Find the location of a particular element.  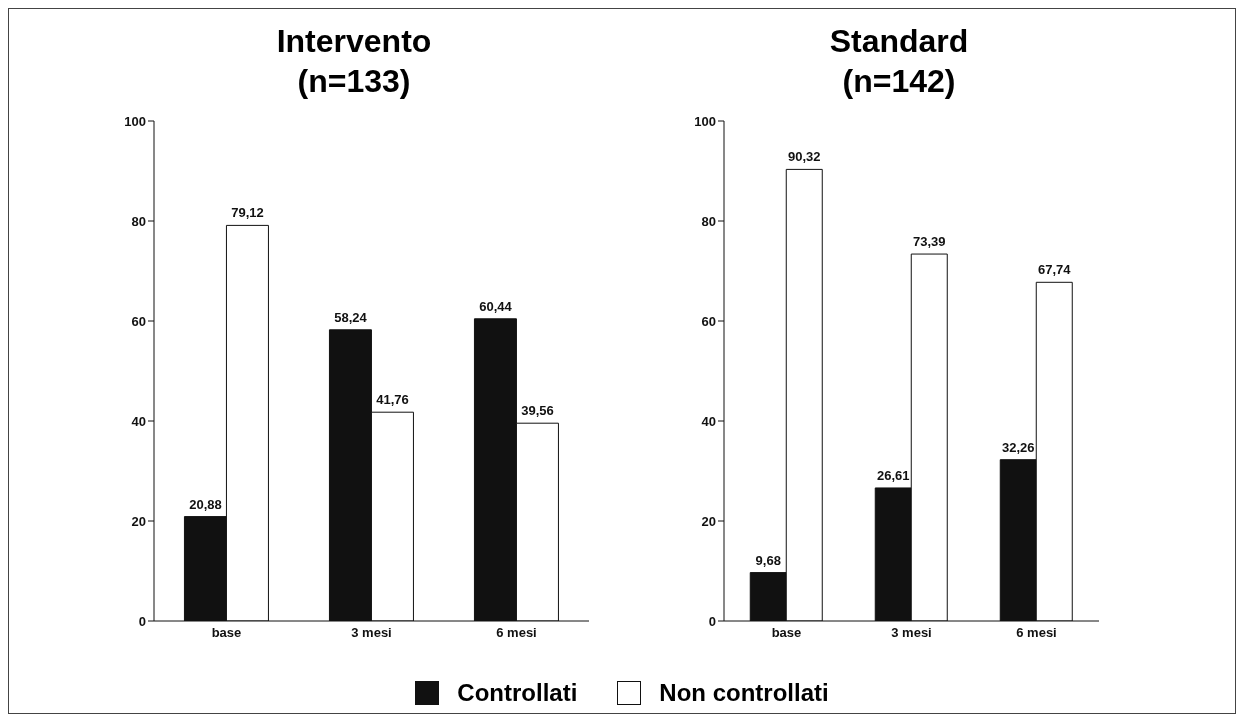

data-label: 32,26 is located at coordinates (1018, 447).